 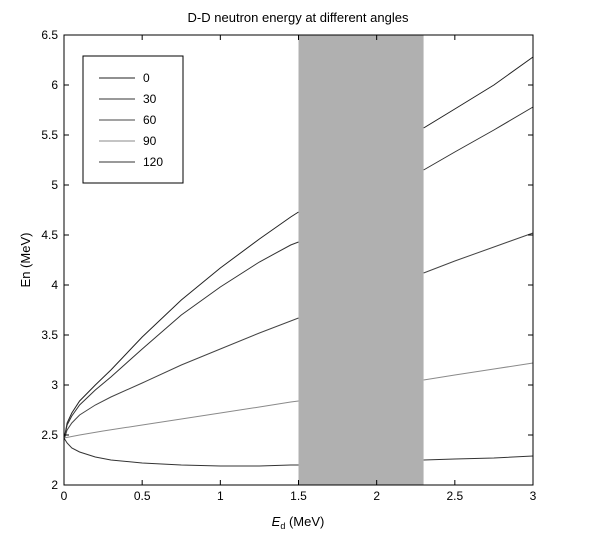 I want to click on series-line-90-left, so click(x=181, y=419).